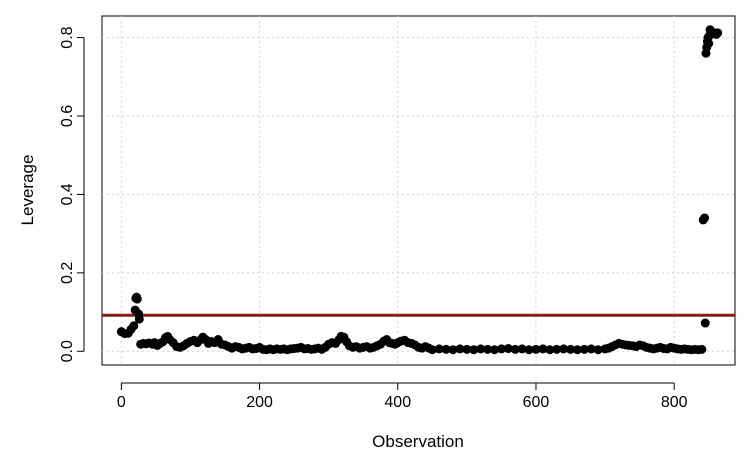  What do you see at coordinates (67, 116) in the screenshot?
I see `y-tick-label: 0.6` at bounding box center [67, 116].